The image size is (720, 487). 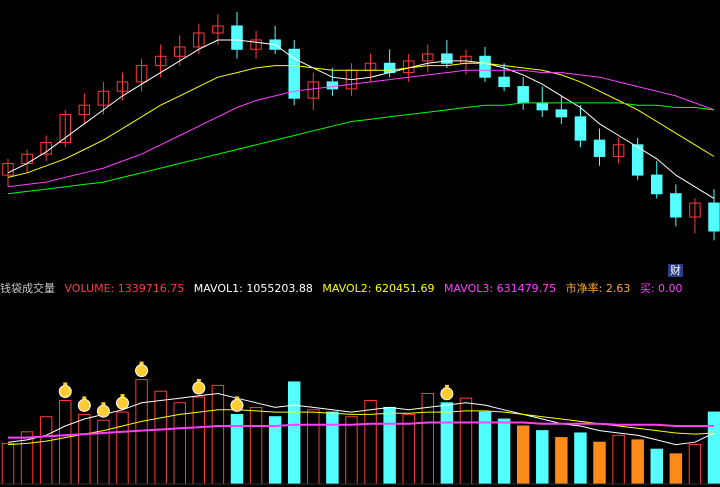 I want to click on volume-line-mavol3, so click(x=361, y=430).